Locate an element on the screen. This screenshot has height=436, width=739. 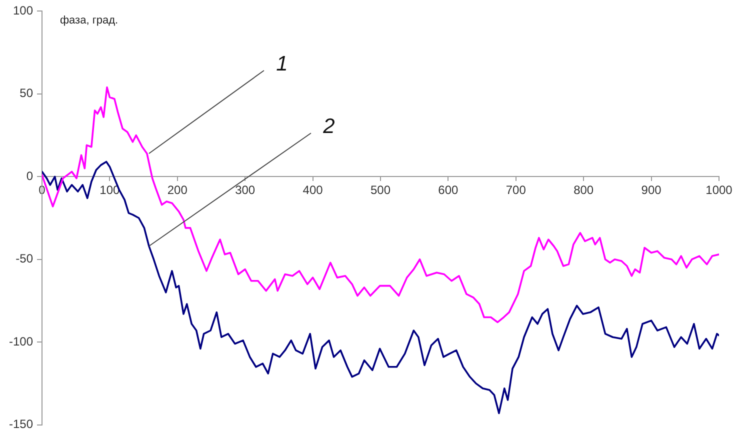
annotation: 1 is located at coordinates (282, 64).